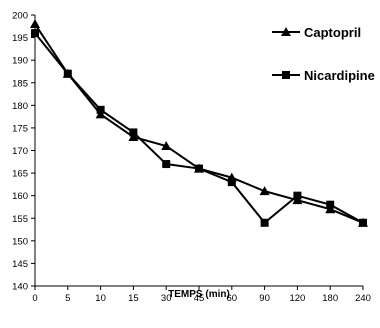  Describe the element at coordinates (20, 38) in the screenshot. I see `y-tick-label: 195` at that location.